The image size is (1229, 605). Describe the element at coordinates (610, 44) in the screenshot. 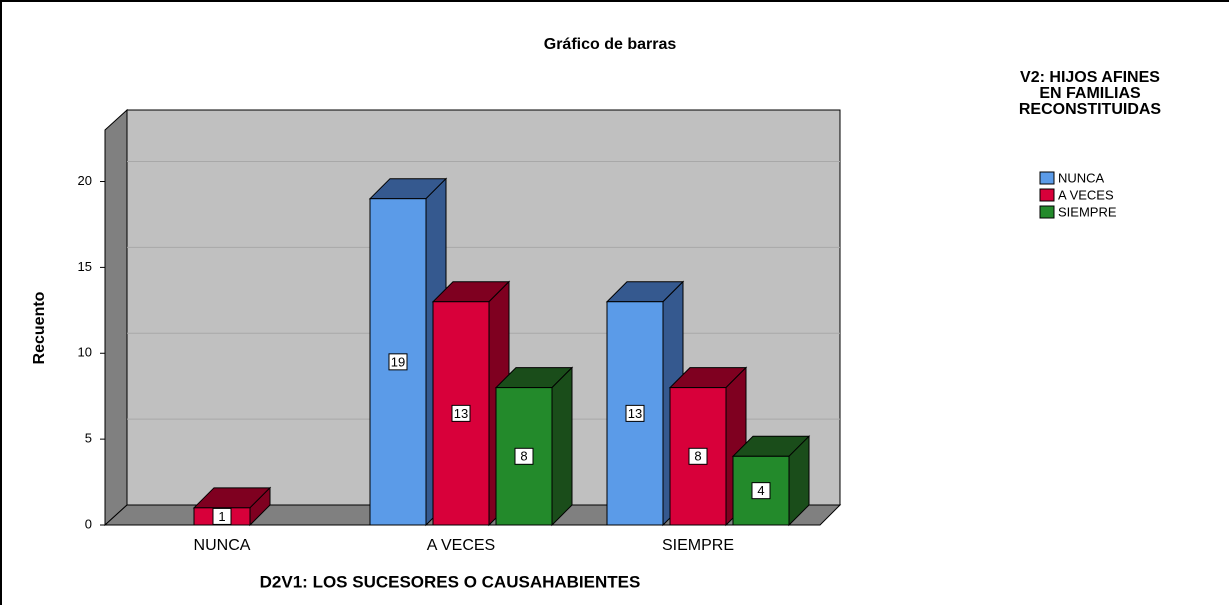

I see `chart-title: Gráfico de barras` at that location.